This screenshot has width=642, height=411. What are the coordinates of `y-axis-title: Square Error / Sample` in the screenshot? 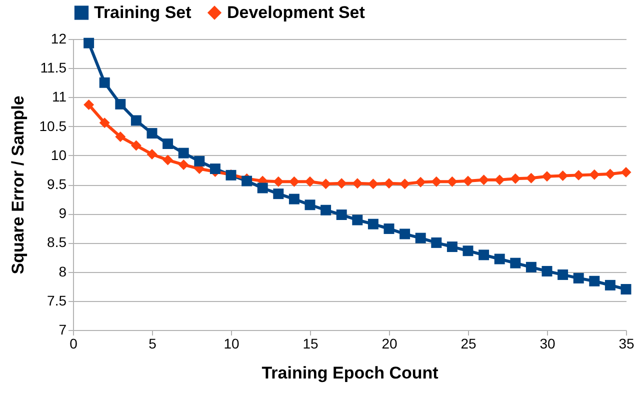 It's located at (18, 185).